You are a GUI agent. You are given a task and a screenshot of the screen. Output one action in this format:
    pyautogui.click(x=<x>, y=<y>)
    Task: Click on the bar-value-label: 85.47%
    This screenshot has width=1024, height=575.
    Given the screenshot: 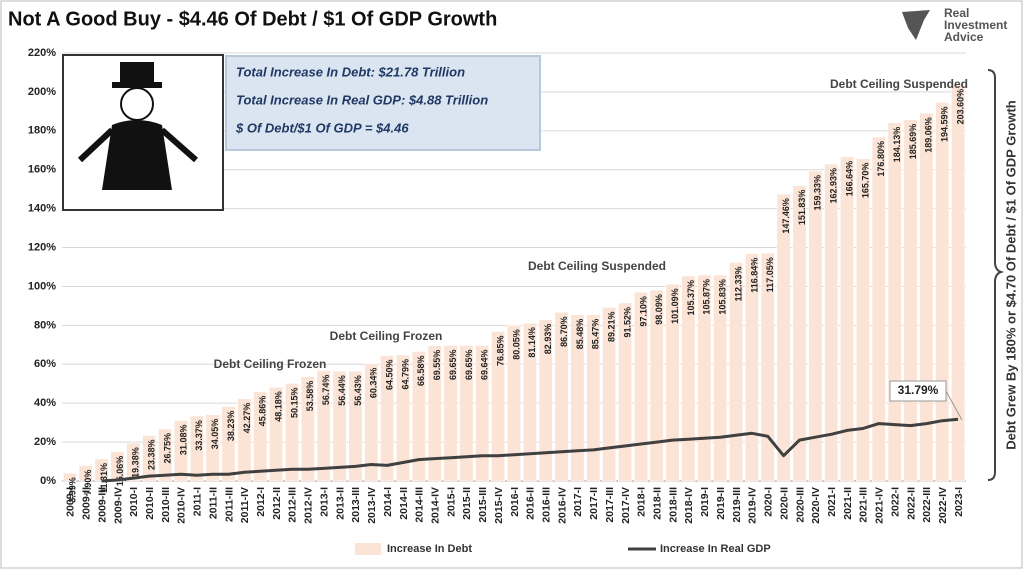 What is the action you would take?
    pyautogui.click(x=596, y=334)
    